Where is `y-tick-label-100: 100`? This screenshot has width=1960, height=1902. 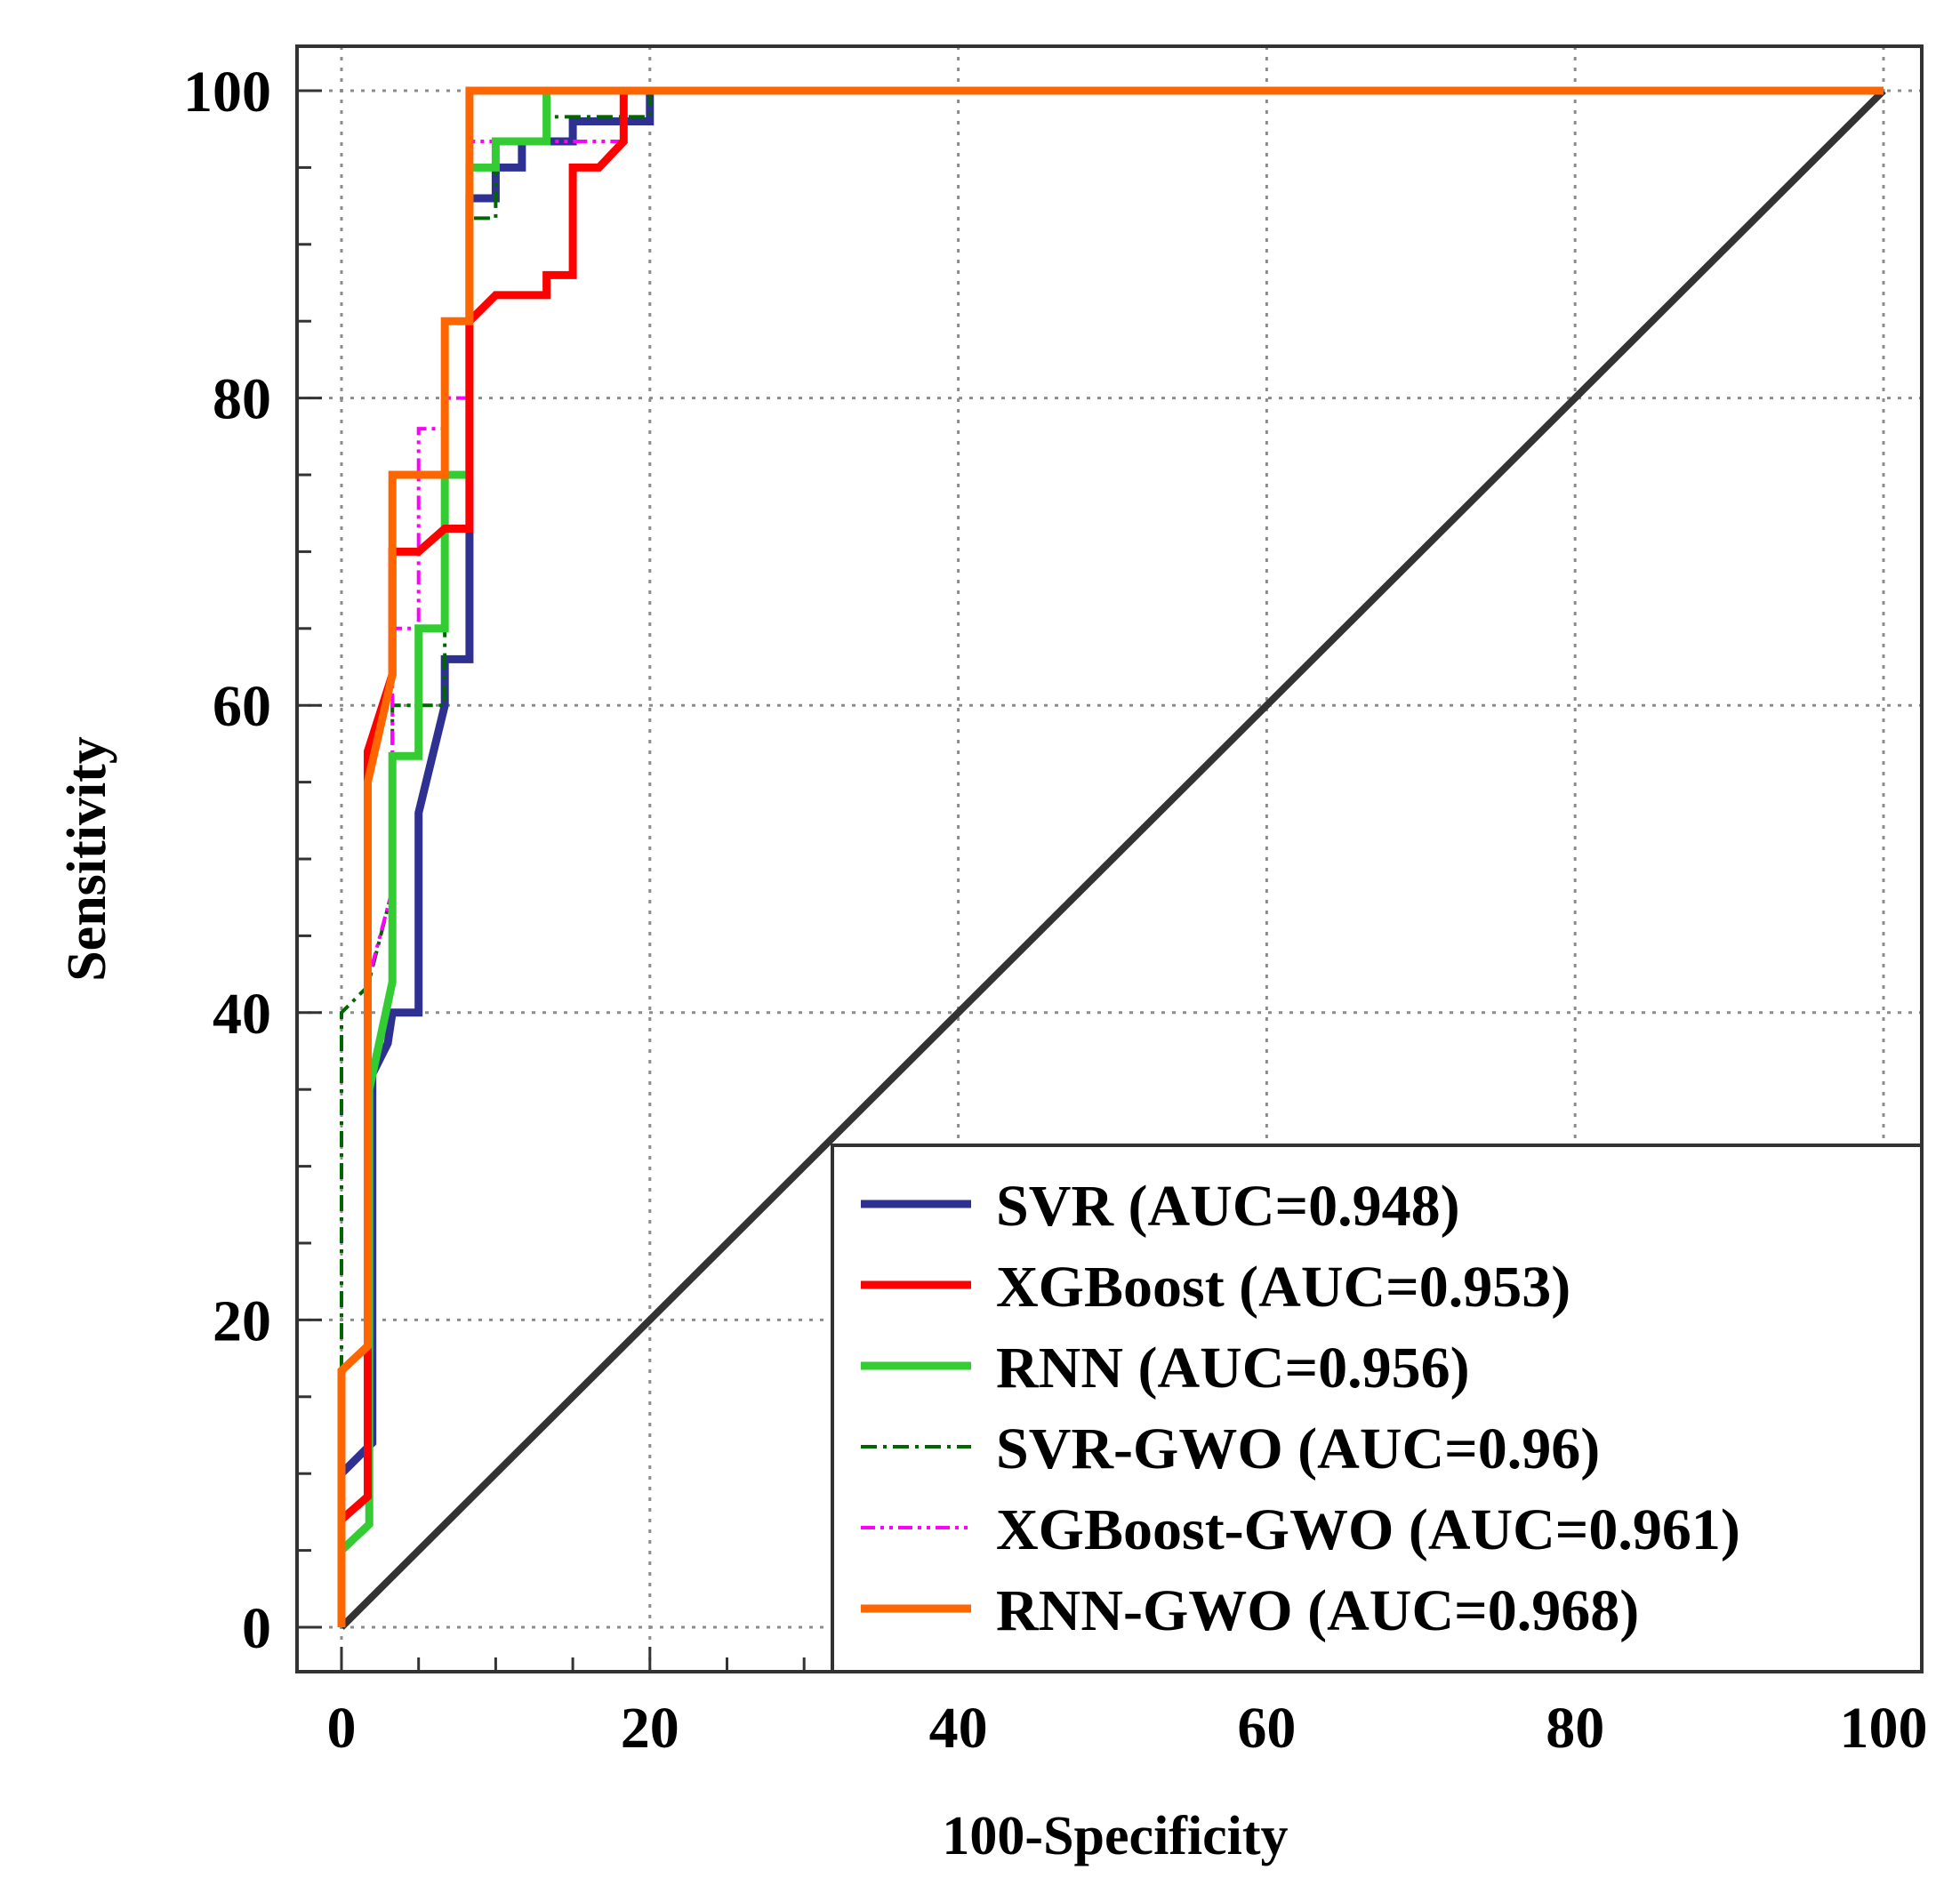
y-tick-label-100: 100 is located at coordinates (227, 92).